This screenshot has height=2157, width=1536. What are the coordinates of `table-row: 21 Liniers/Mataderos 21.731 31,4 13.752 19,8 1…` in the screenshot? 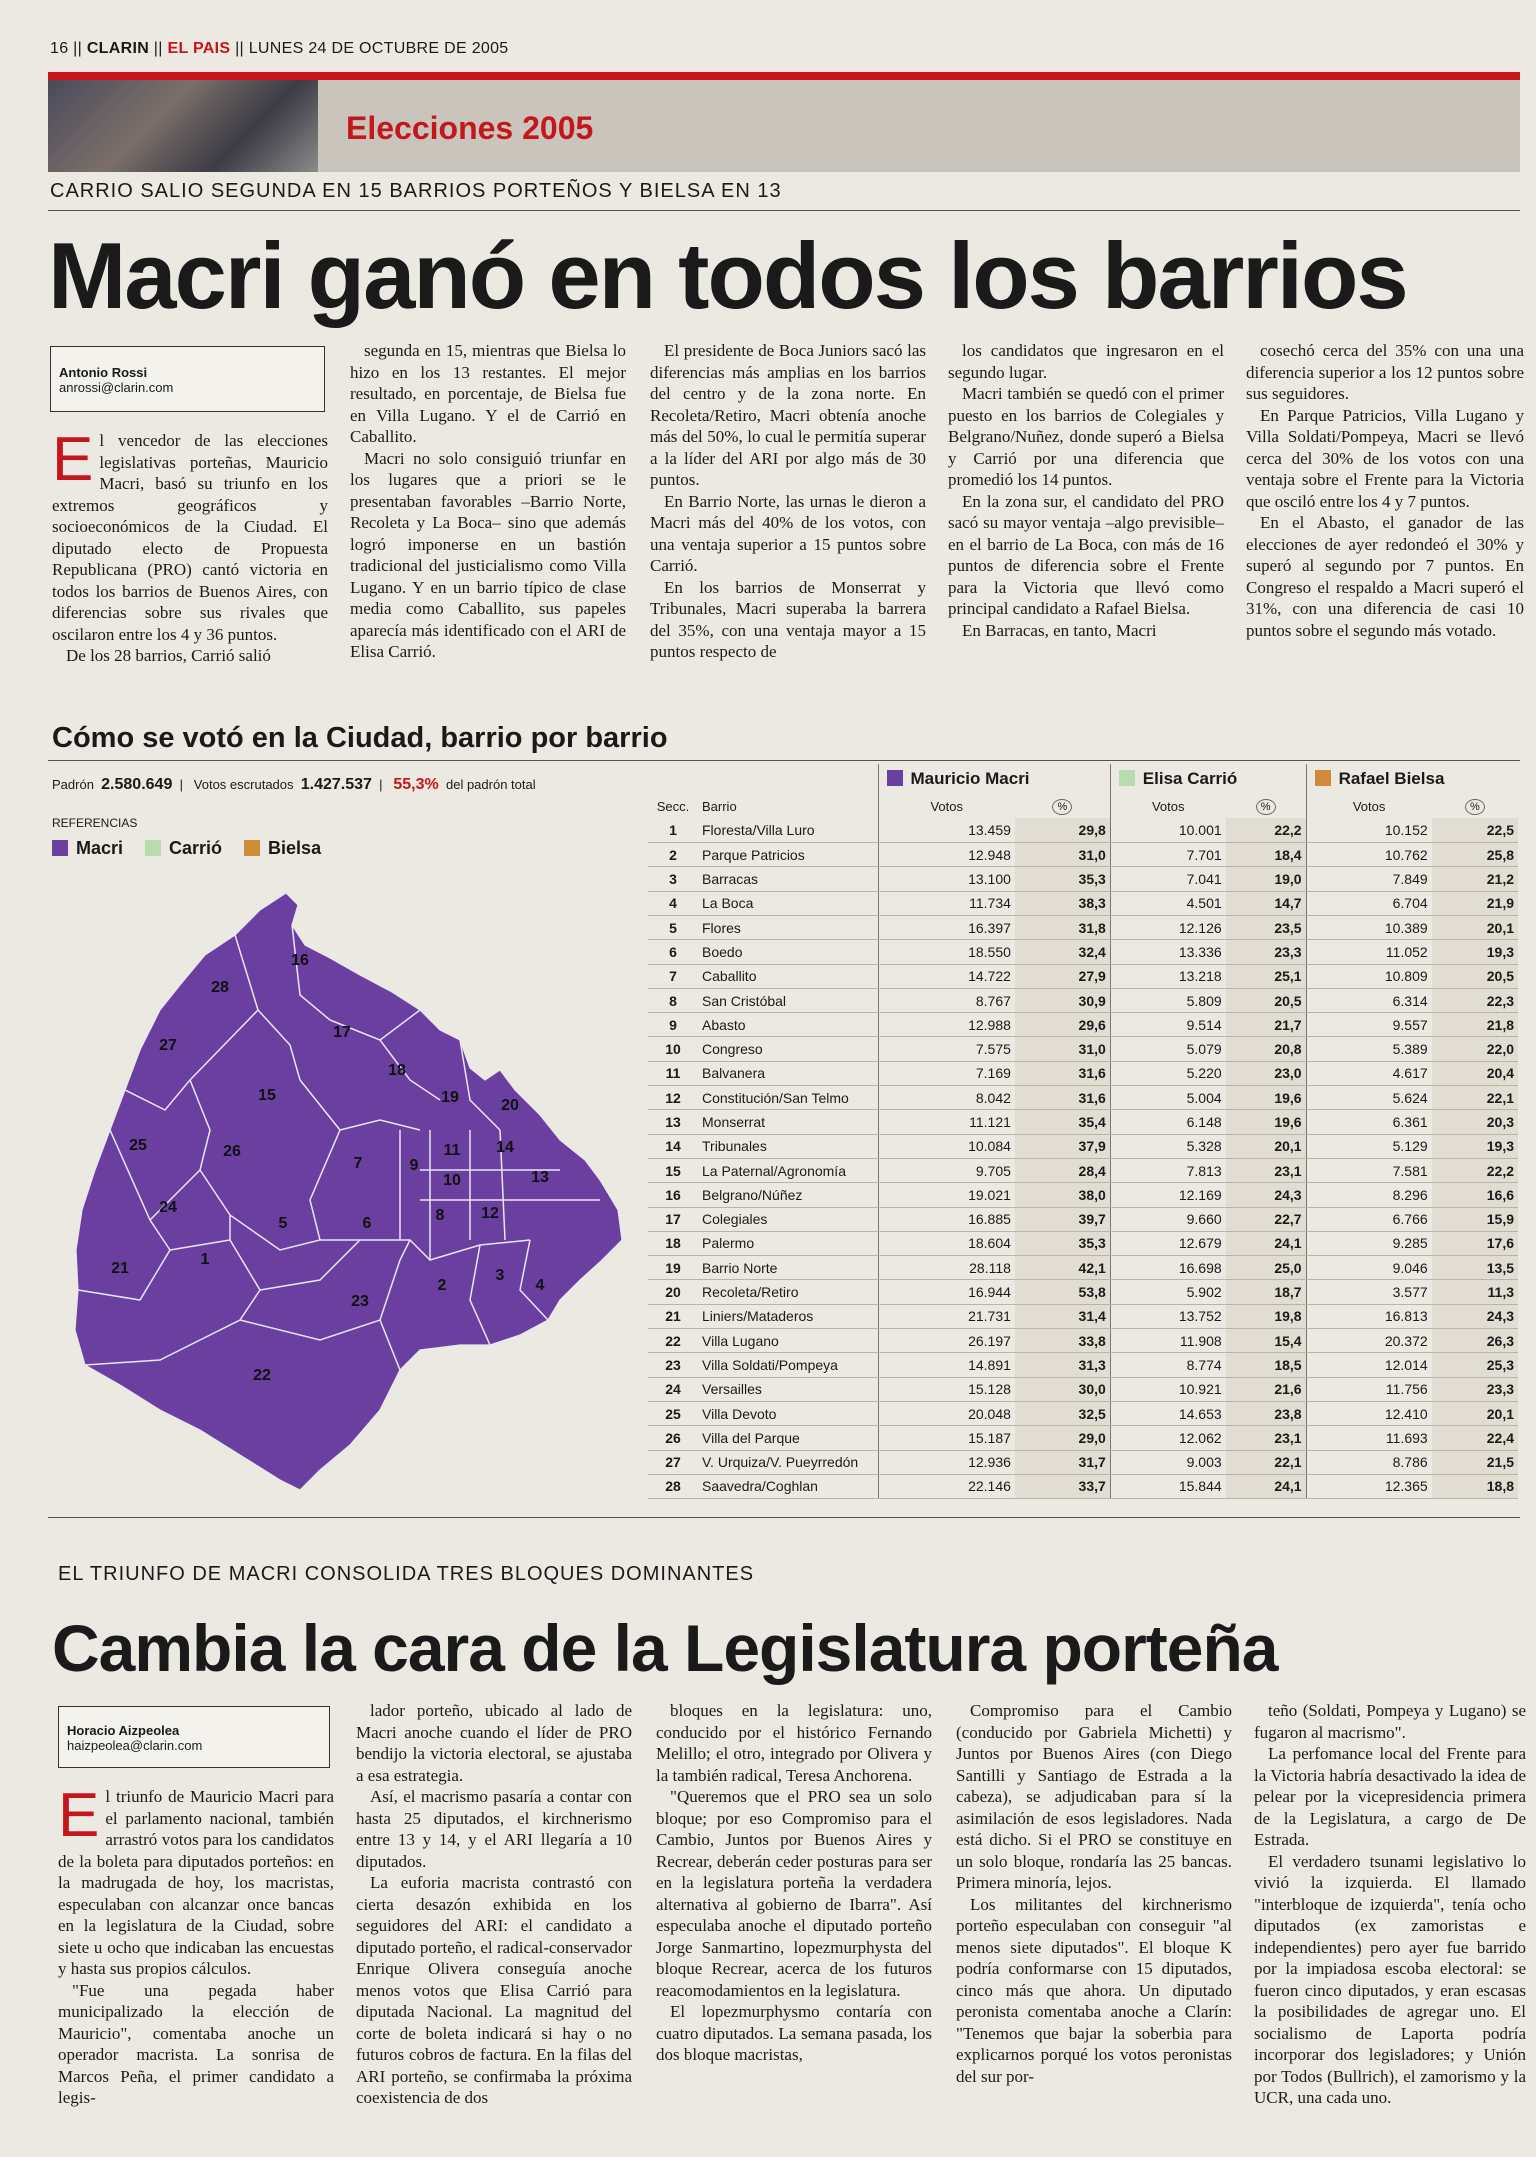 It's located at (1083, 1317).